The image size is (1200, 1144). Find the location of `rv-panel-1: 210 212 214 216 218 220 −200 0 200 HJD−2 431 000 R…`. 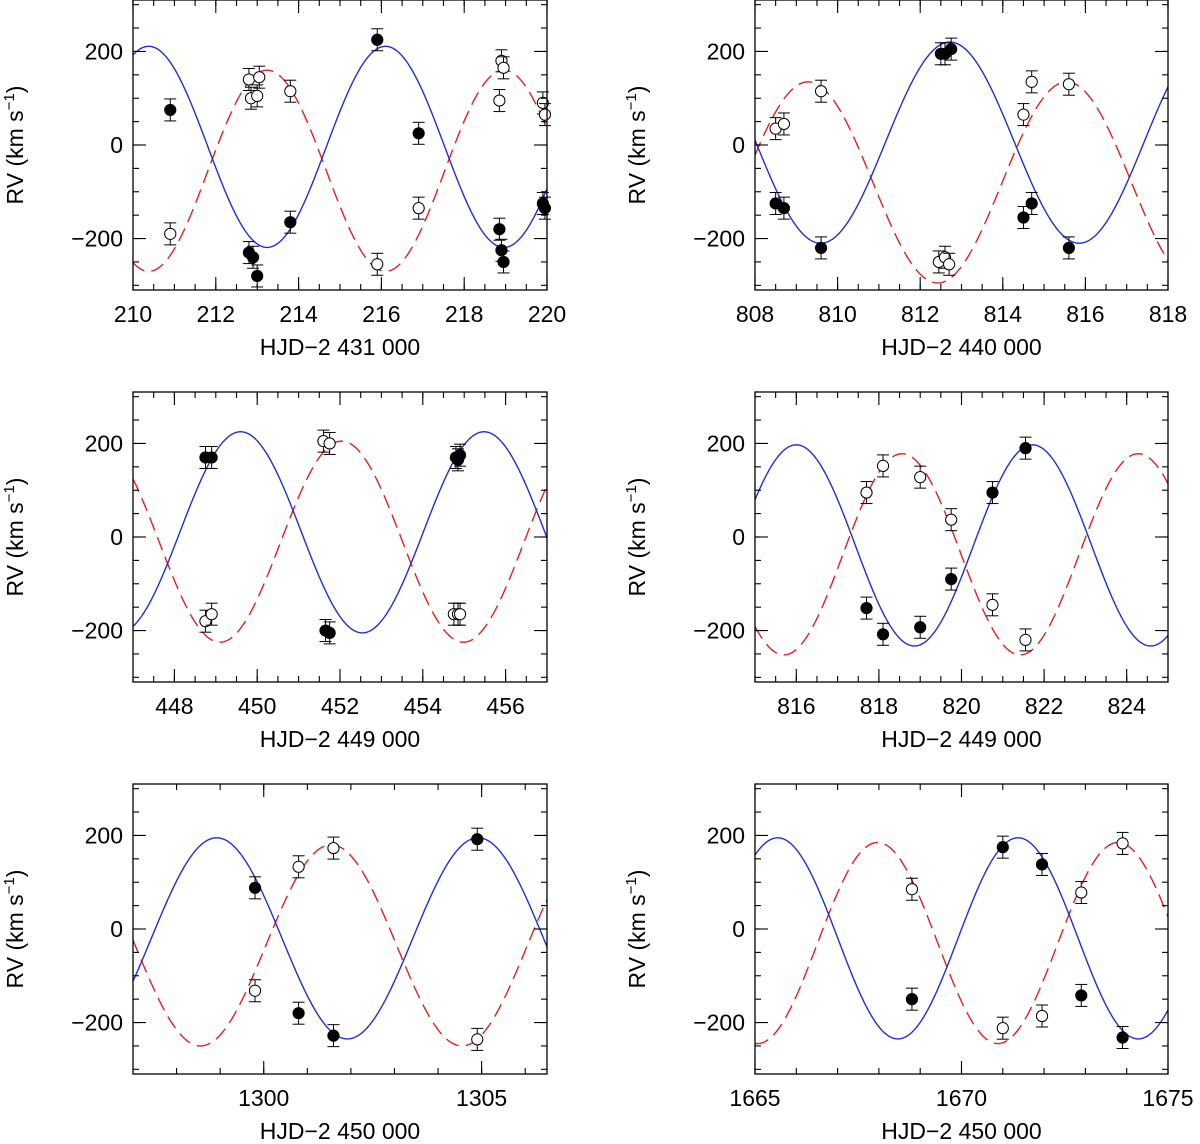

rv-panel-1: 210 212 214 216 218 220 −200 0 200 HJD−2 431 000 R… is located at coordinates (283, 180).